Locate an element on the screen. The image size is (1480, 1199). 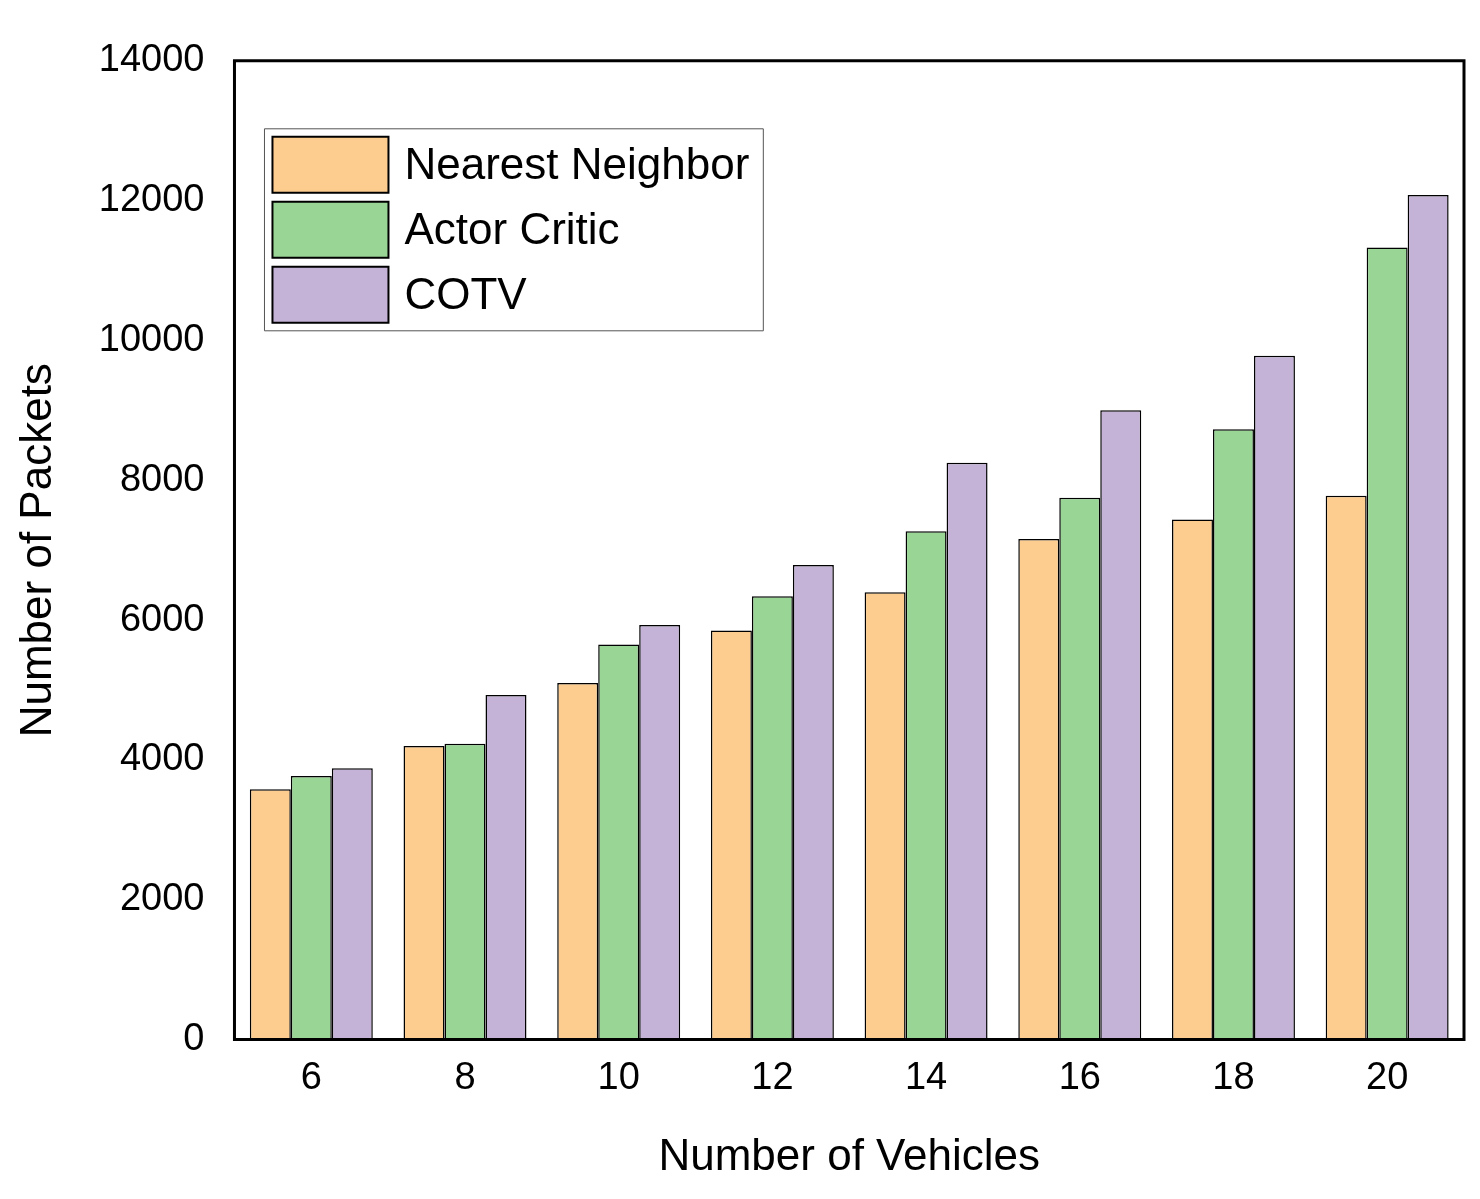
x-axis-title: Number of Vehicles is located at coordinates (849, 1154).